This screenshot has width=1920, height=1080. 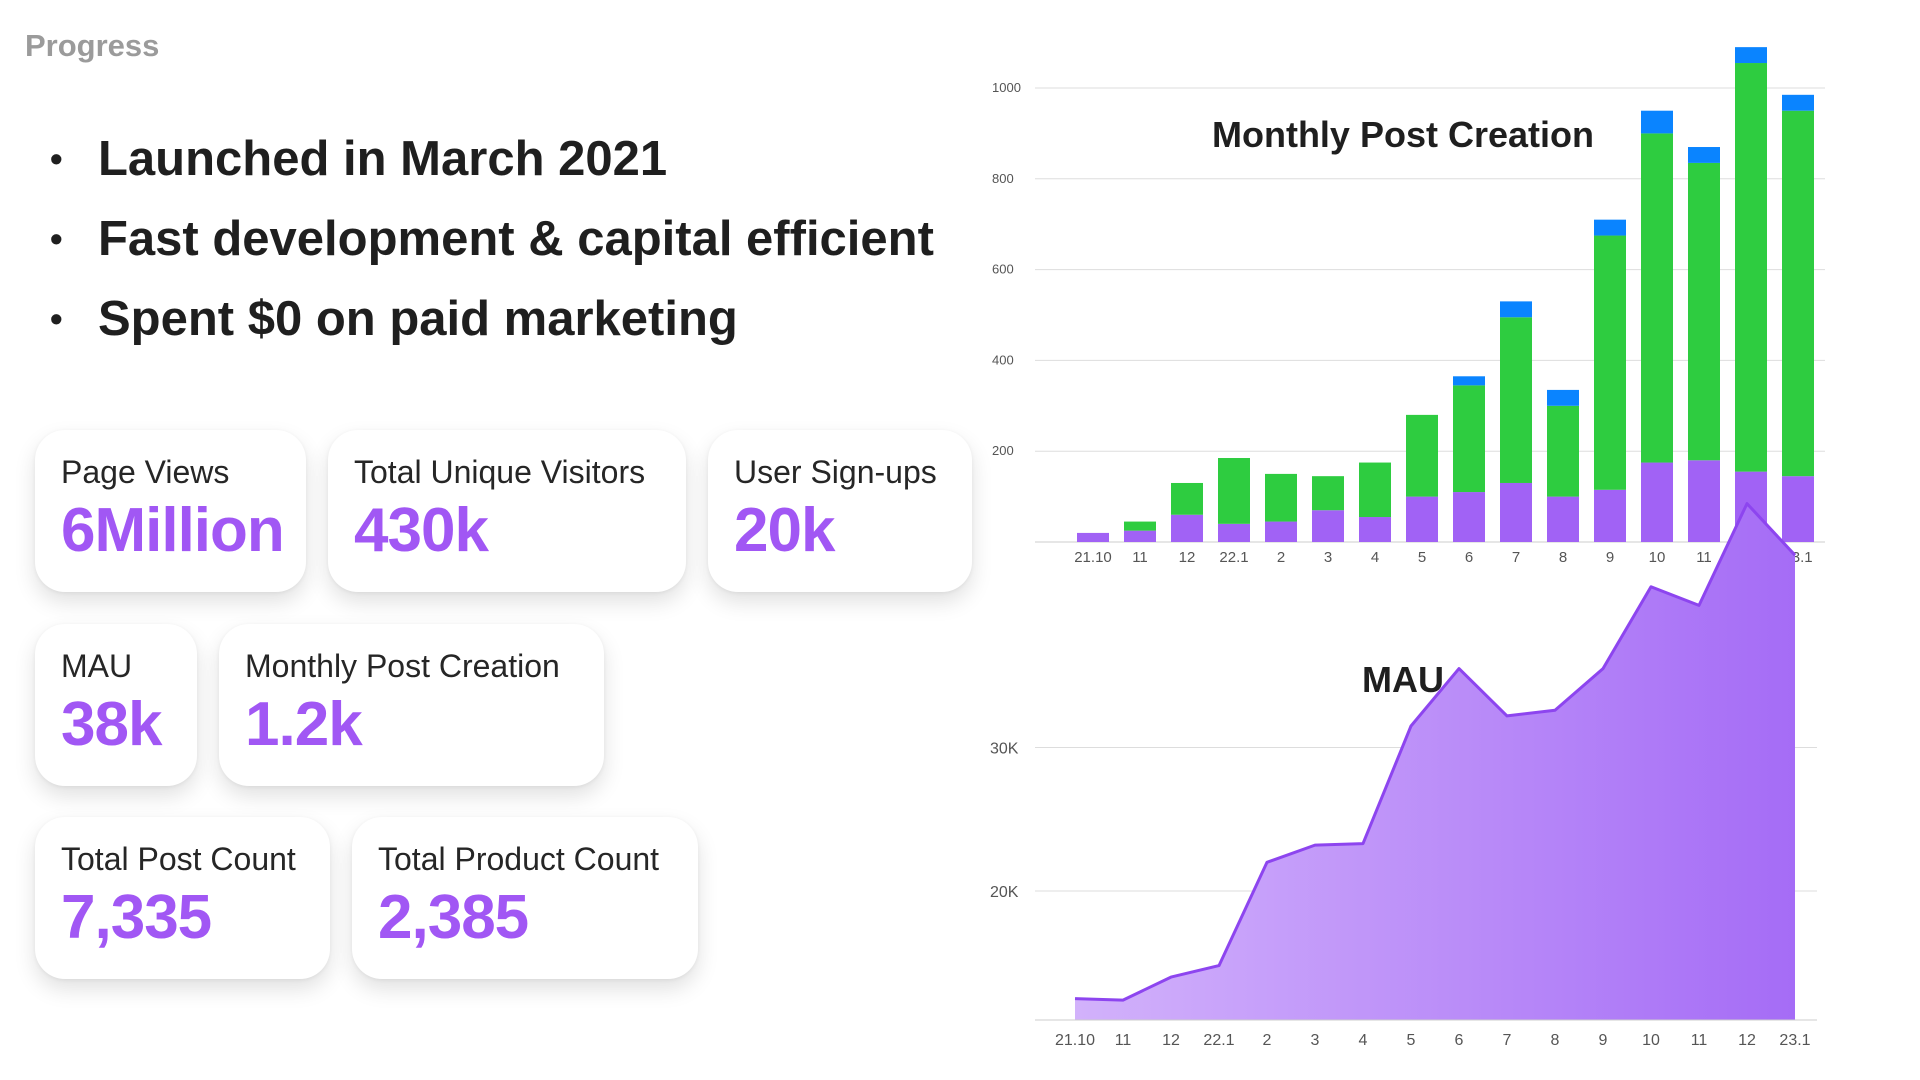 I want to click on card-page-views: Page Views 6Million, so click(x=170, y=511).